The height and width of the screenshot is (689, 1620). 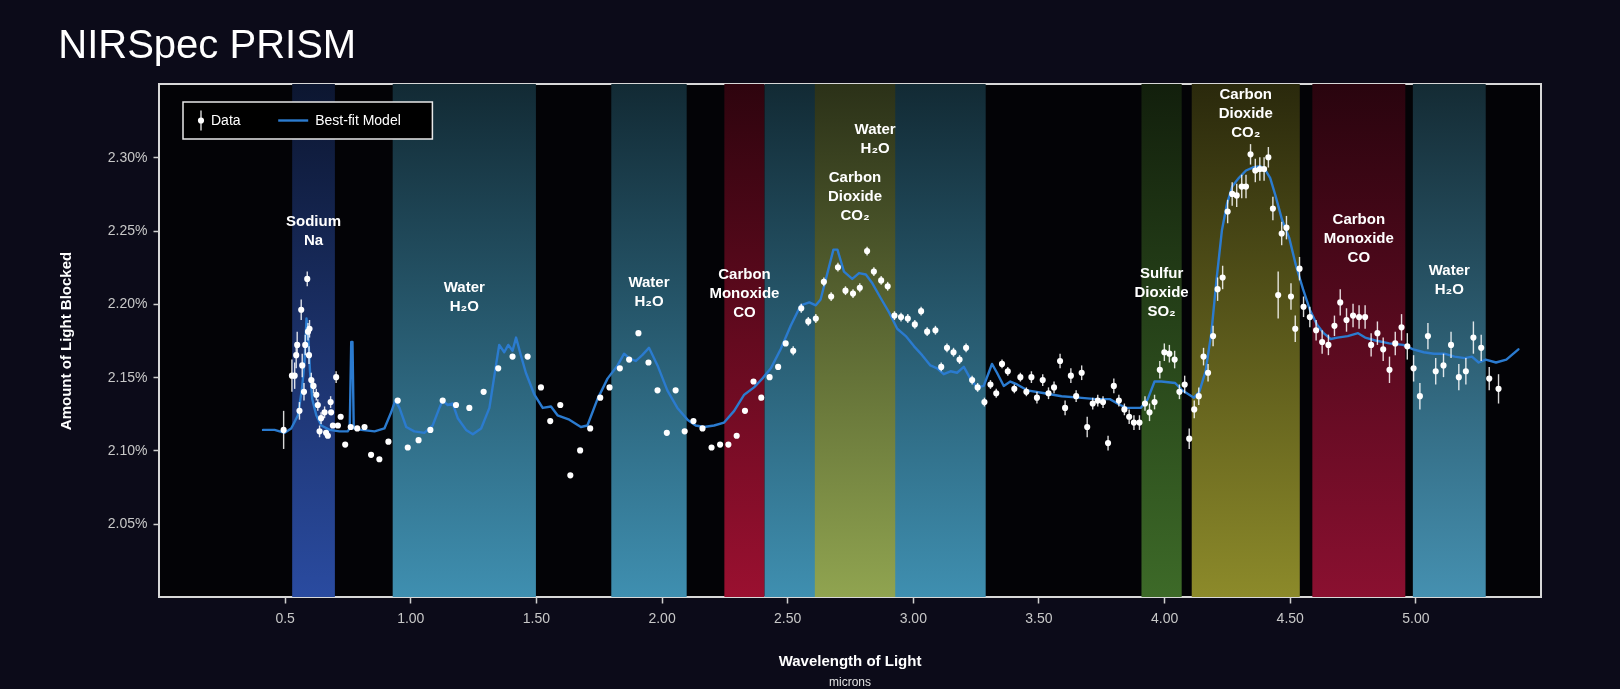 I want to click on legend-label: Data, so click(x=226, y=119).